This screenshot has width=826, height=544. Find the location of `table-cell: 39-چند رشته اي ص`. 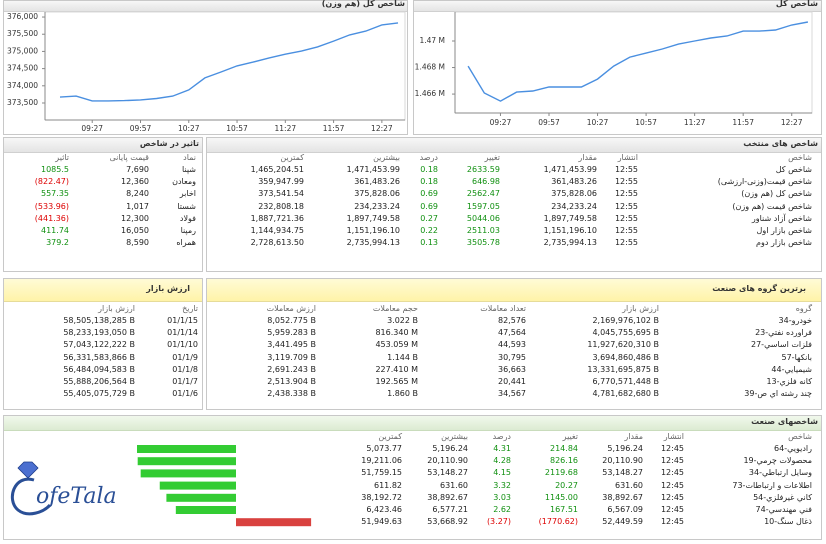

table-cell: 39-چند رشته اي ص is located at coordinates (778, 394).